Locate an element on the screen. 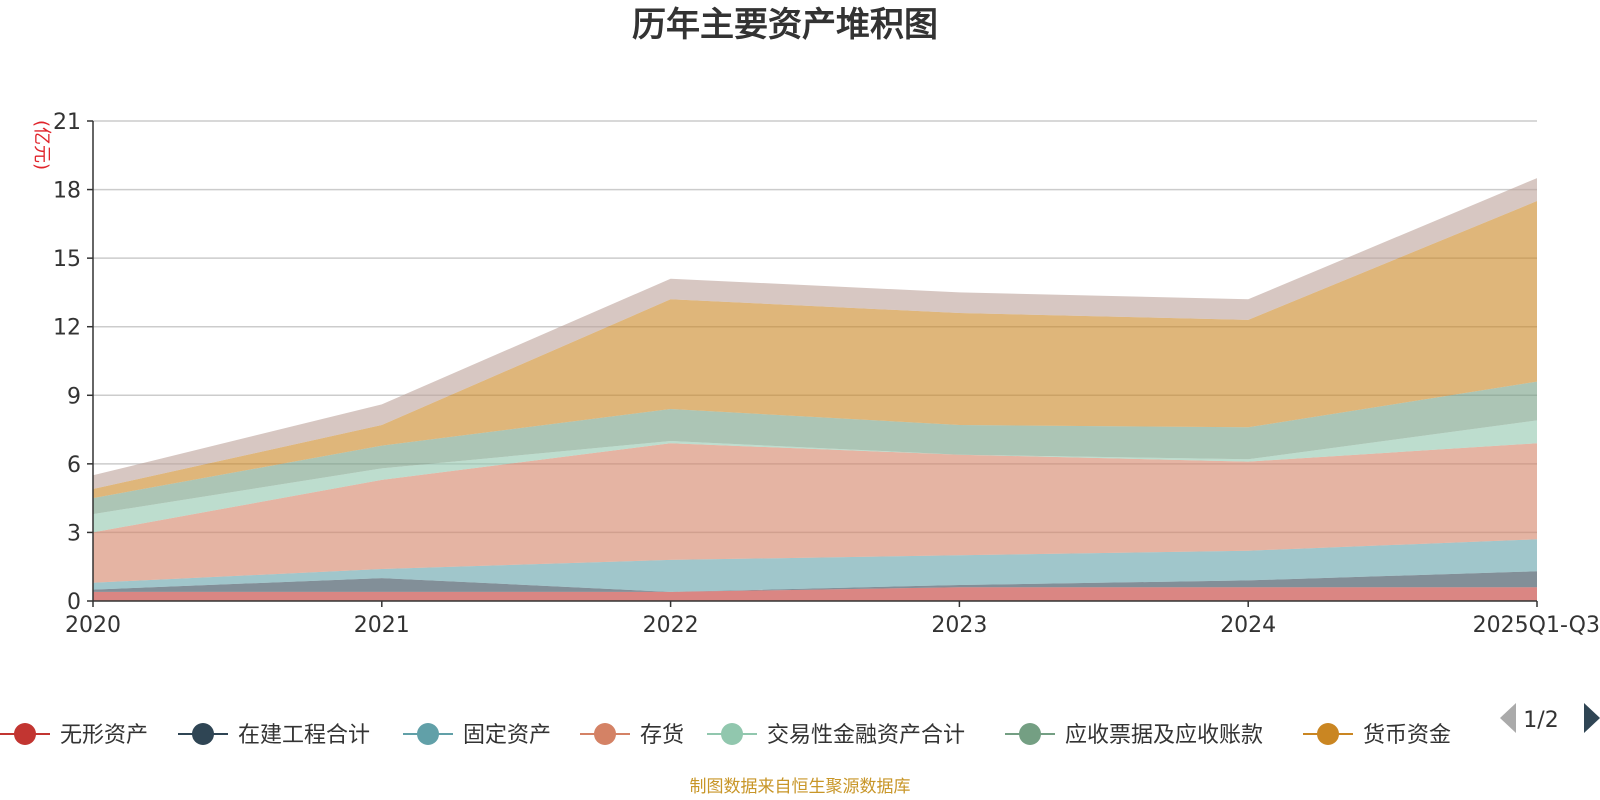 Image resolution: width=1600 pixels, height=800 pixels. y-tick-label: 0 is located at coordinates (74, 602).